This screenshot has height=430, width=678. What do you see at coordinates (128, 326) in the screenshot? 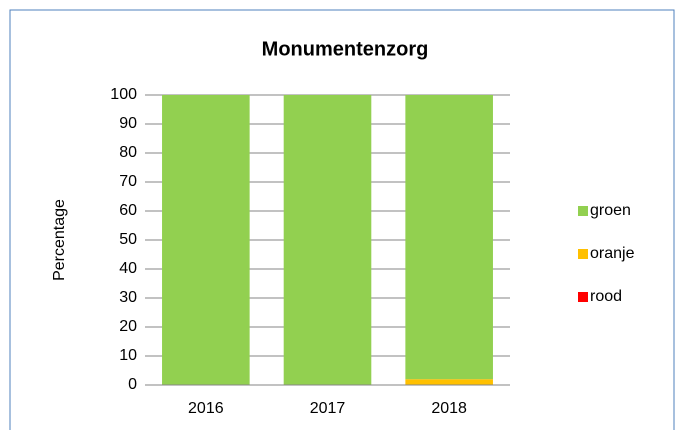
I see `y-tick-label: 20` at bounding box center [128, 326].